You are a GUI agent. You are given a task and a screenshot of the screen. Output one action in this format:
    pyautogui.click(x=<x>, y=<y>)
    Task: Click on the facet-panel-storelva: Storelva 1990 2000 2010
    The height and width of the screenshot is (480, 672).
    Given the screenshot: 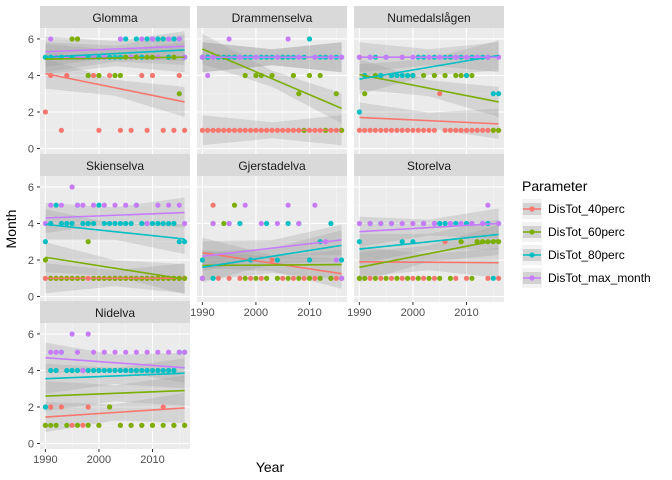 What is the action you would take?
    pyautogui.click(x=425, y=236)
    